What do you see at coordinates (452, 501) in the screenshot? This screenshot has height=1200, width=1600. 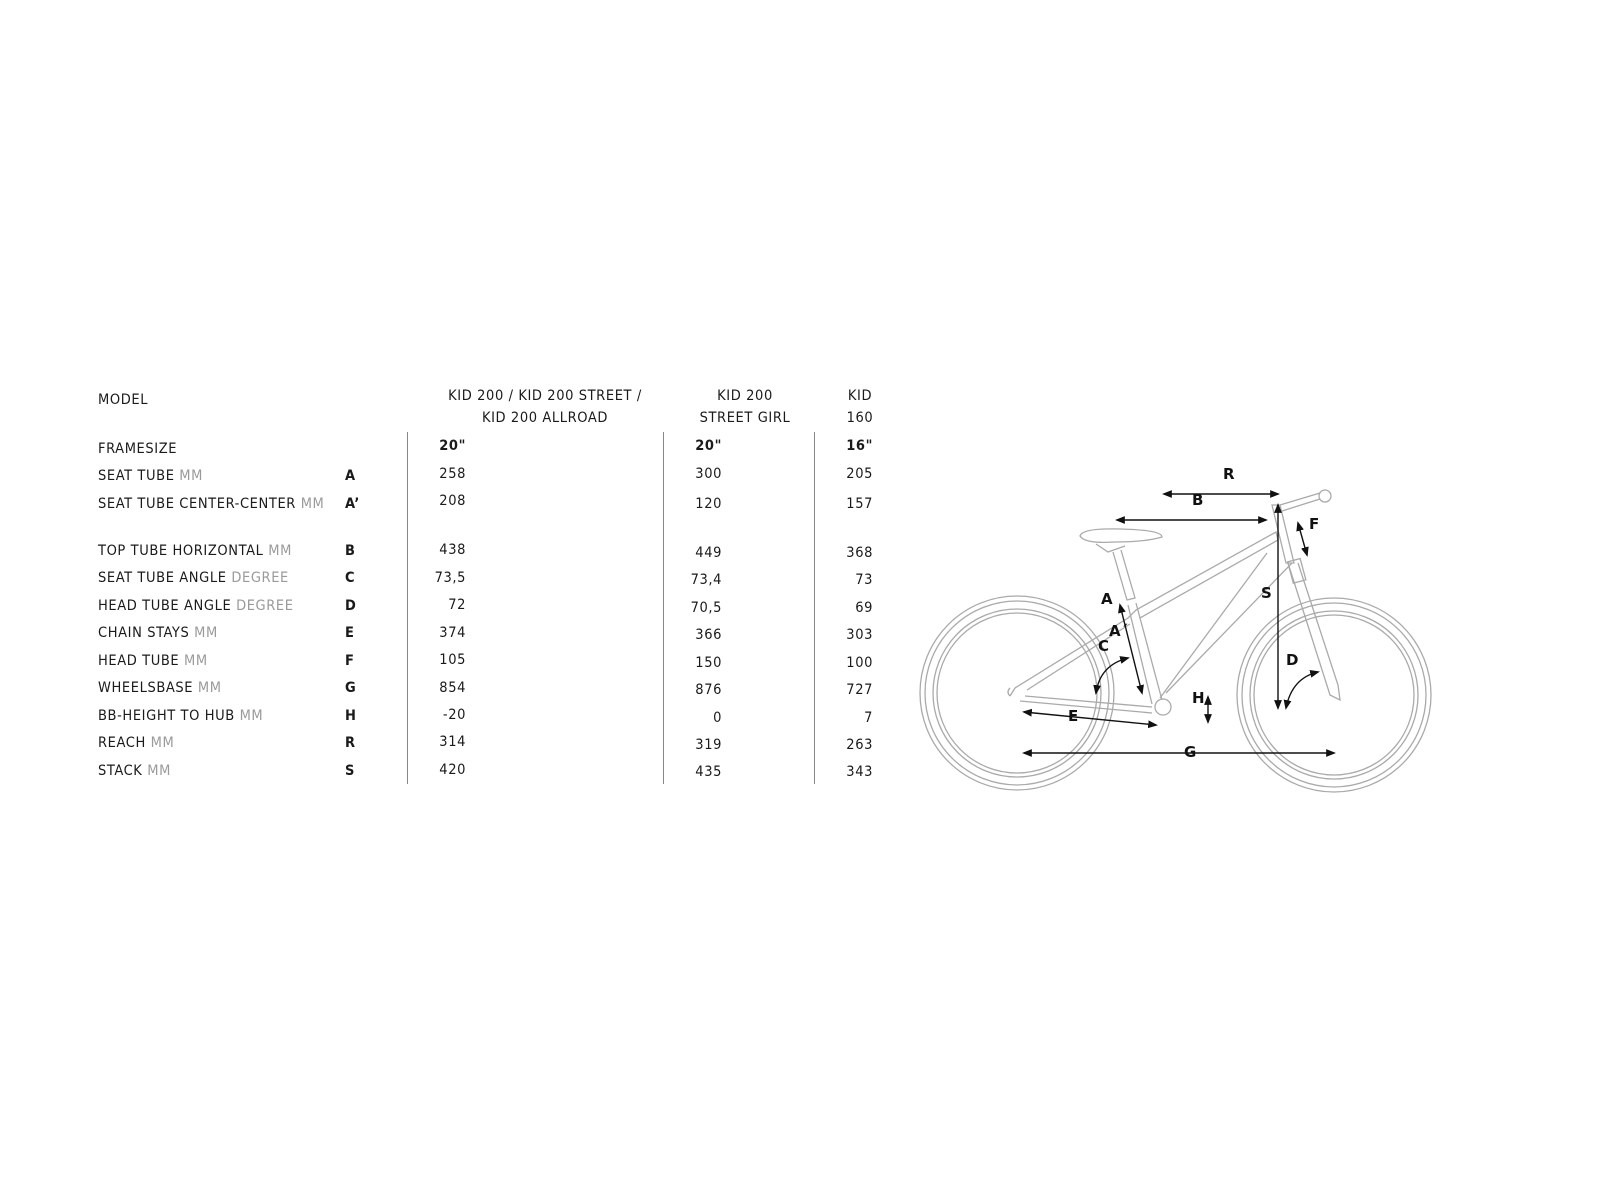 I see `row-value: 208` at bounding box center [452, 501].